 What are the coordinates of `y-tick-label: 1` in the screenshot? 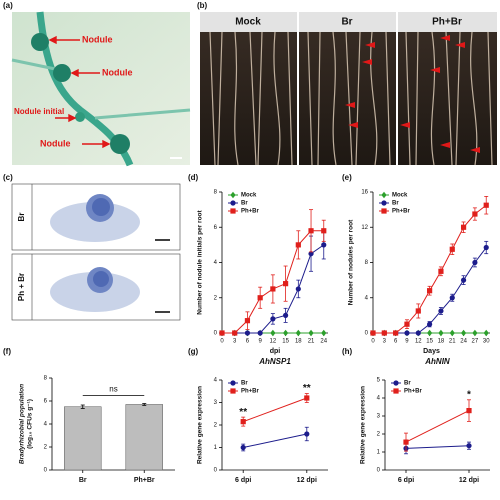 It's located at (379, 453).